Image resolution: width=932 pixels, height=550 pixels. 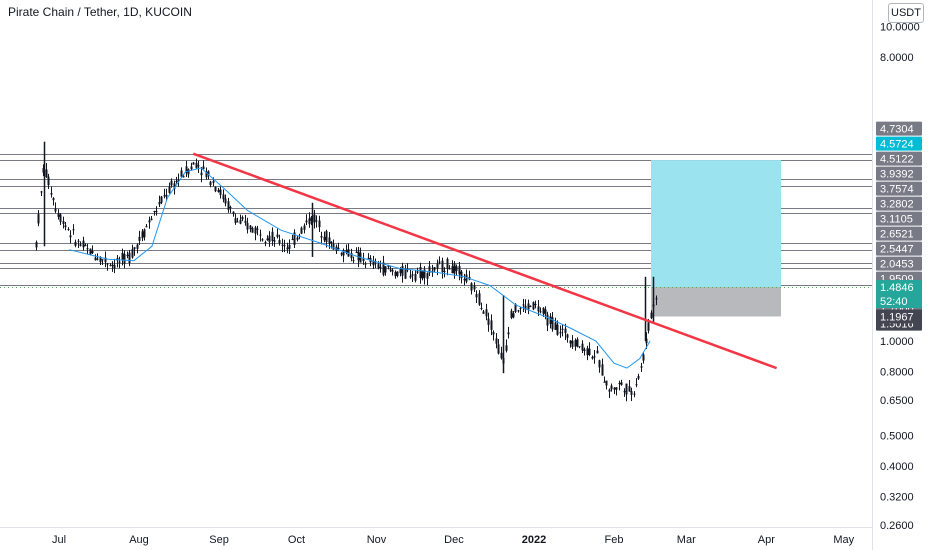 I want to click on x-tick-label: Oct, so click(x=296, y=540).